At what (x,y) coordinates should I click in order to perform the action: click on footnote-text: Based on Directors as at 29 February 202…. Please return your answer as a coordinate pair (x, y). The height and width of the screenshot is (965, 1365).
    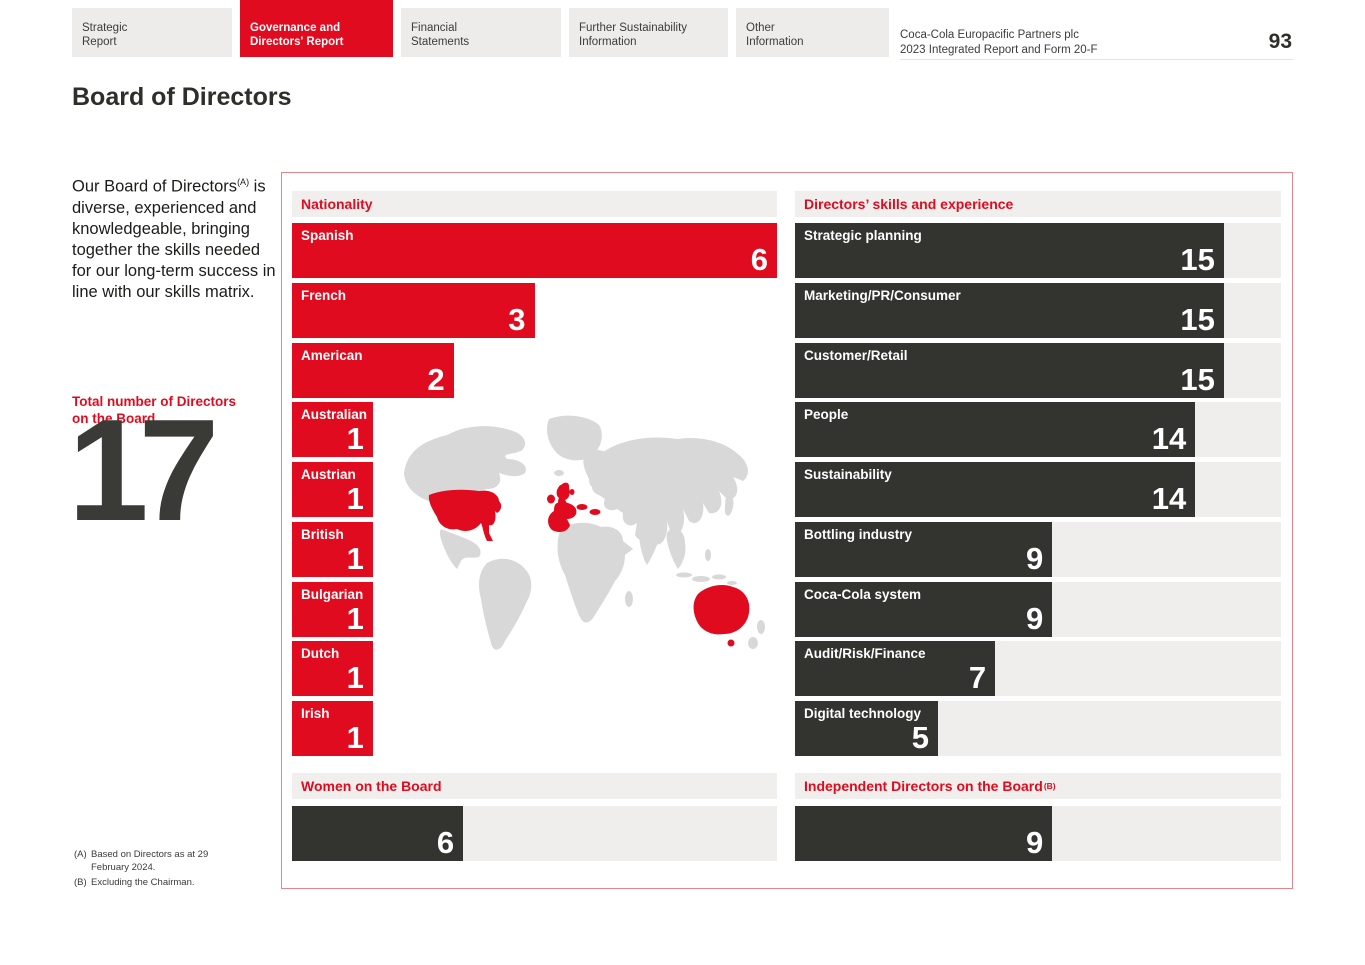
    Looking at the image, I should click on (150, 861).